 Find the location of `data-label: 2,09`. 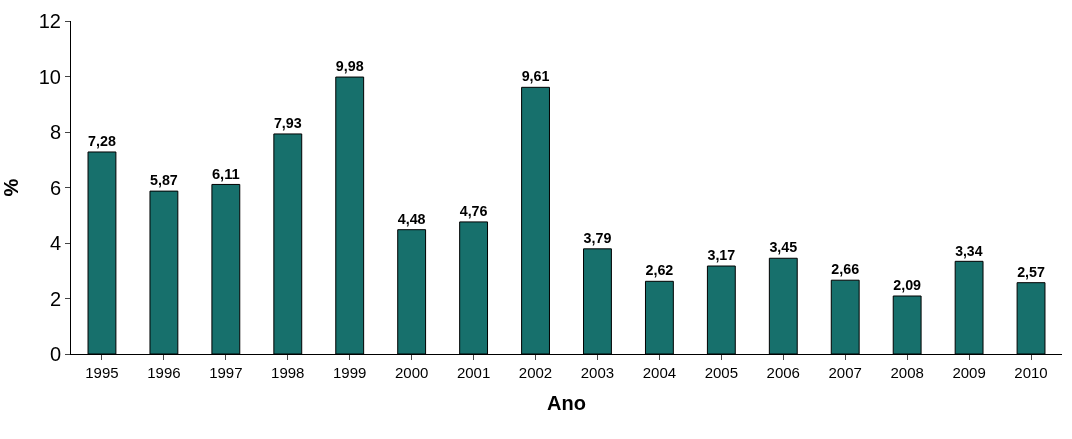

data-label: 2,09 is located at coordinates (907, 285).